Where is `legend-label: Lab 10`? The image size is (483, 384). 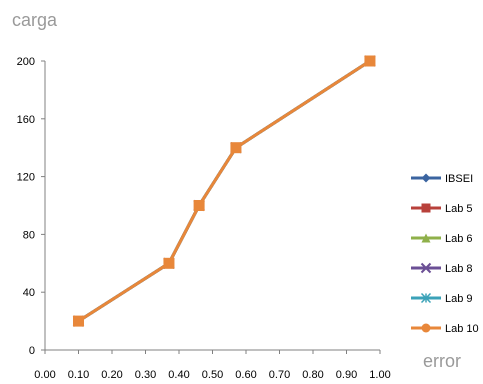 legend-label: Lab 10 is located at coordinates (462, 329).